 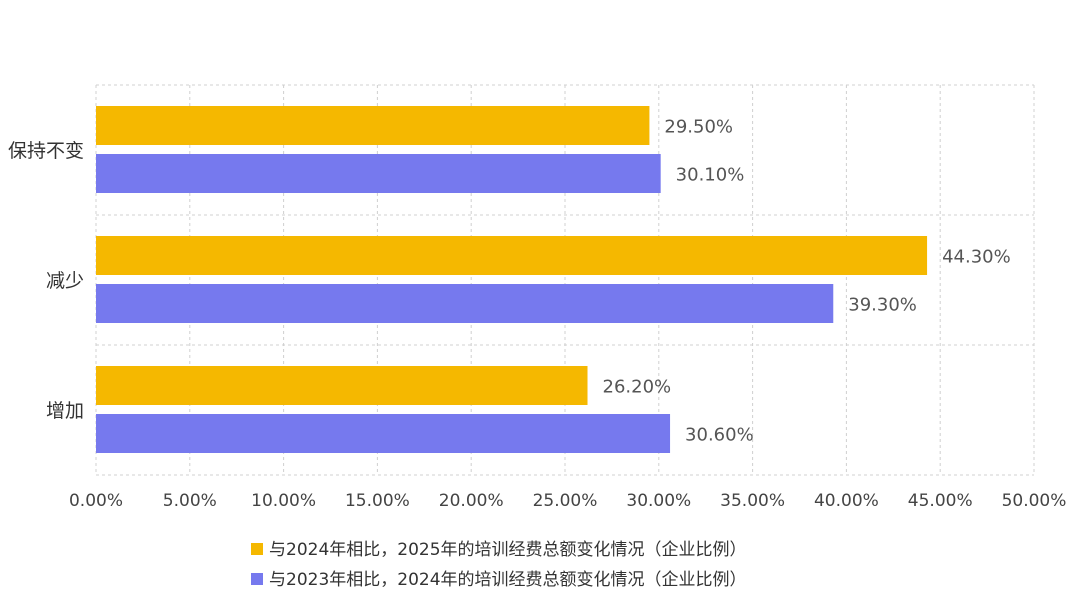 What do you see at coordinates (658, 501) in the screenshot?
I see `x-tick-label: 30.00%` at bounding box center [658, 501].